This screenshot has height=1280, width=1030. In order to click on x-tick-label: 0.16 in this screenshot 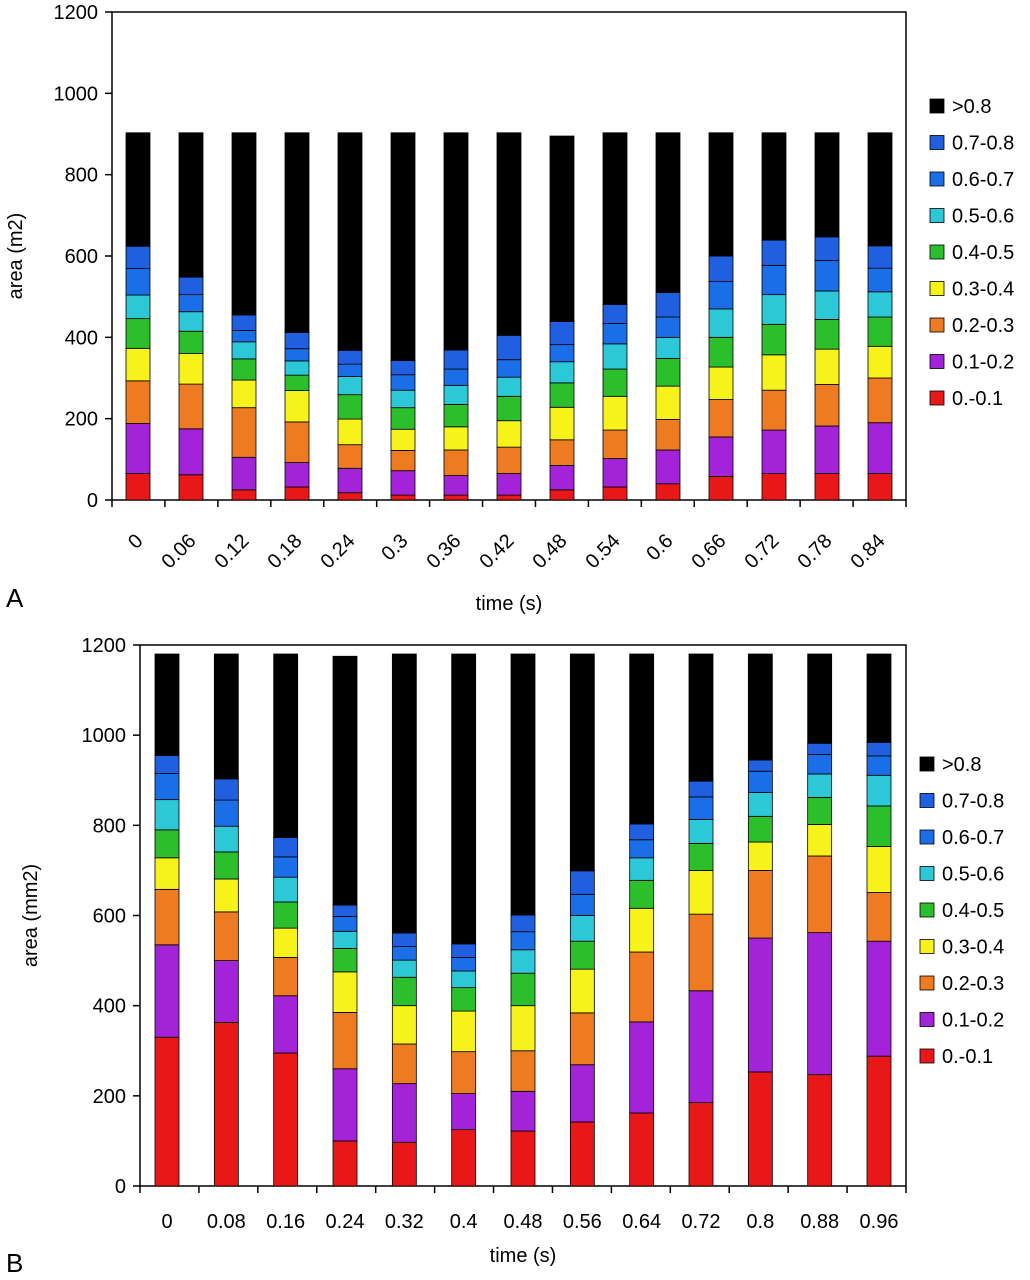, I will do `click(285, 1222)`.